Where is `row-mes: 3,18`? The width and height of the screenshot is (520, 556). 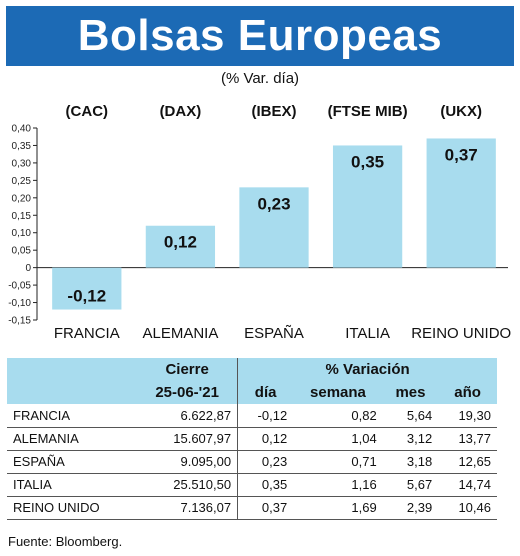 row-mes: 3,18 is located at coordinates (410, 462).